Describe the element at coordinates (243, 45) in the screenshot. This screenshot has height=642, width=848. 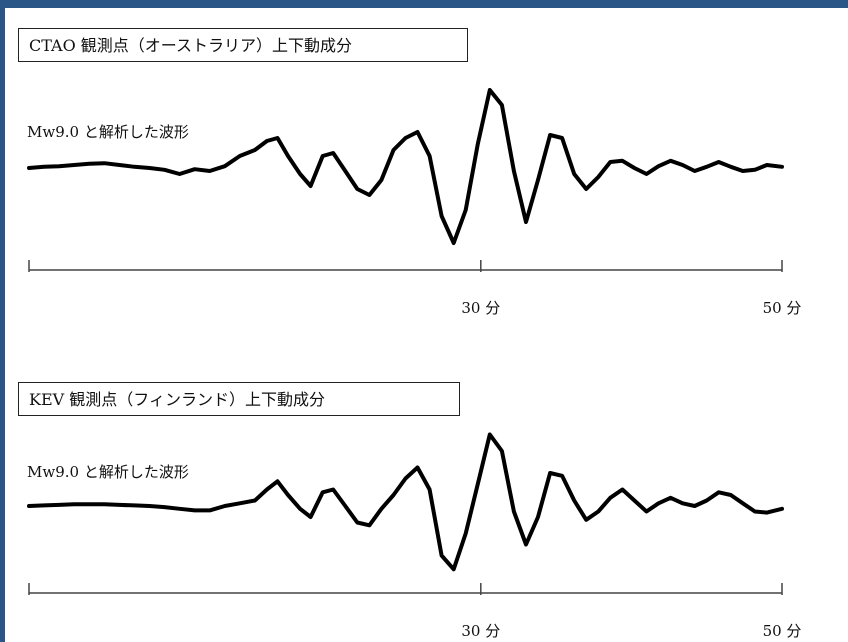
I see `chart-title: CTAO 観測点（オーストラリア）上下動成分` at that location.